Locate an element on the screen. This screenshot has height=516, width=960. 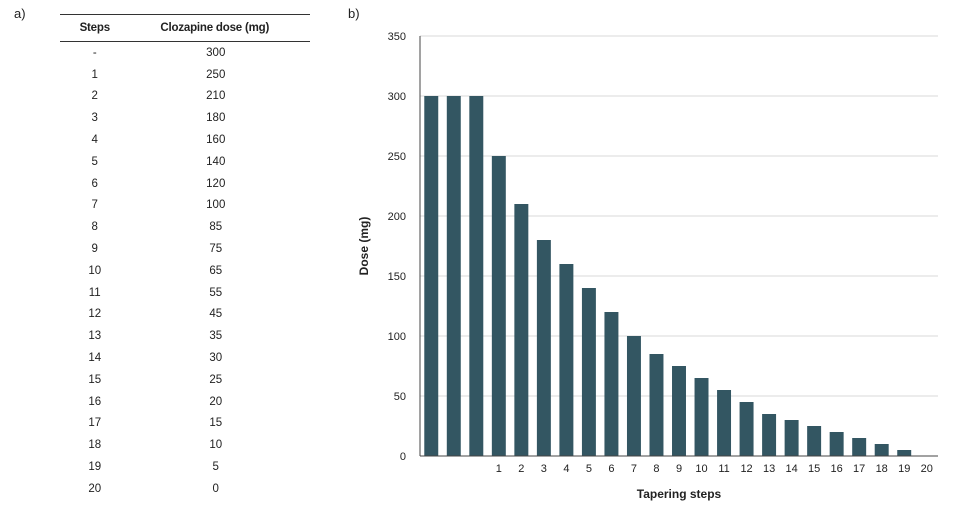
dose-cell: 140 is located at coordinates (216, 161).